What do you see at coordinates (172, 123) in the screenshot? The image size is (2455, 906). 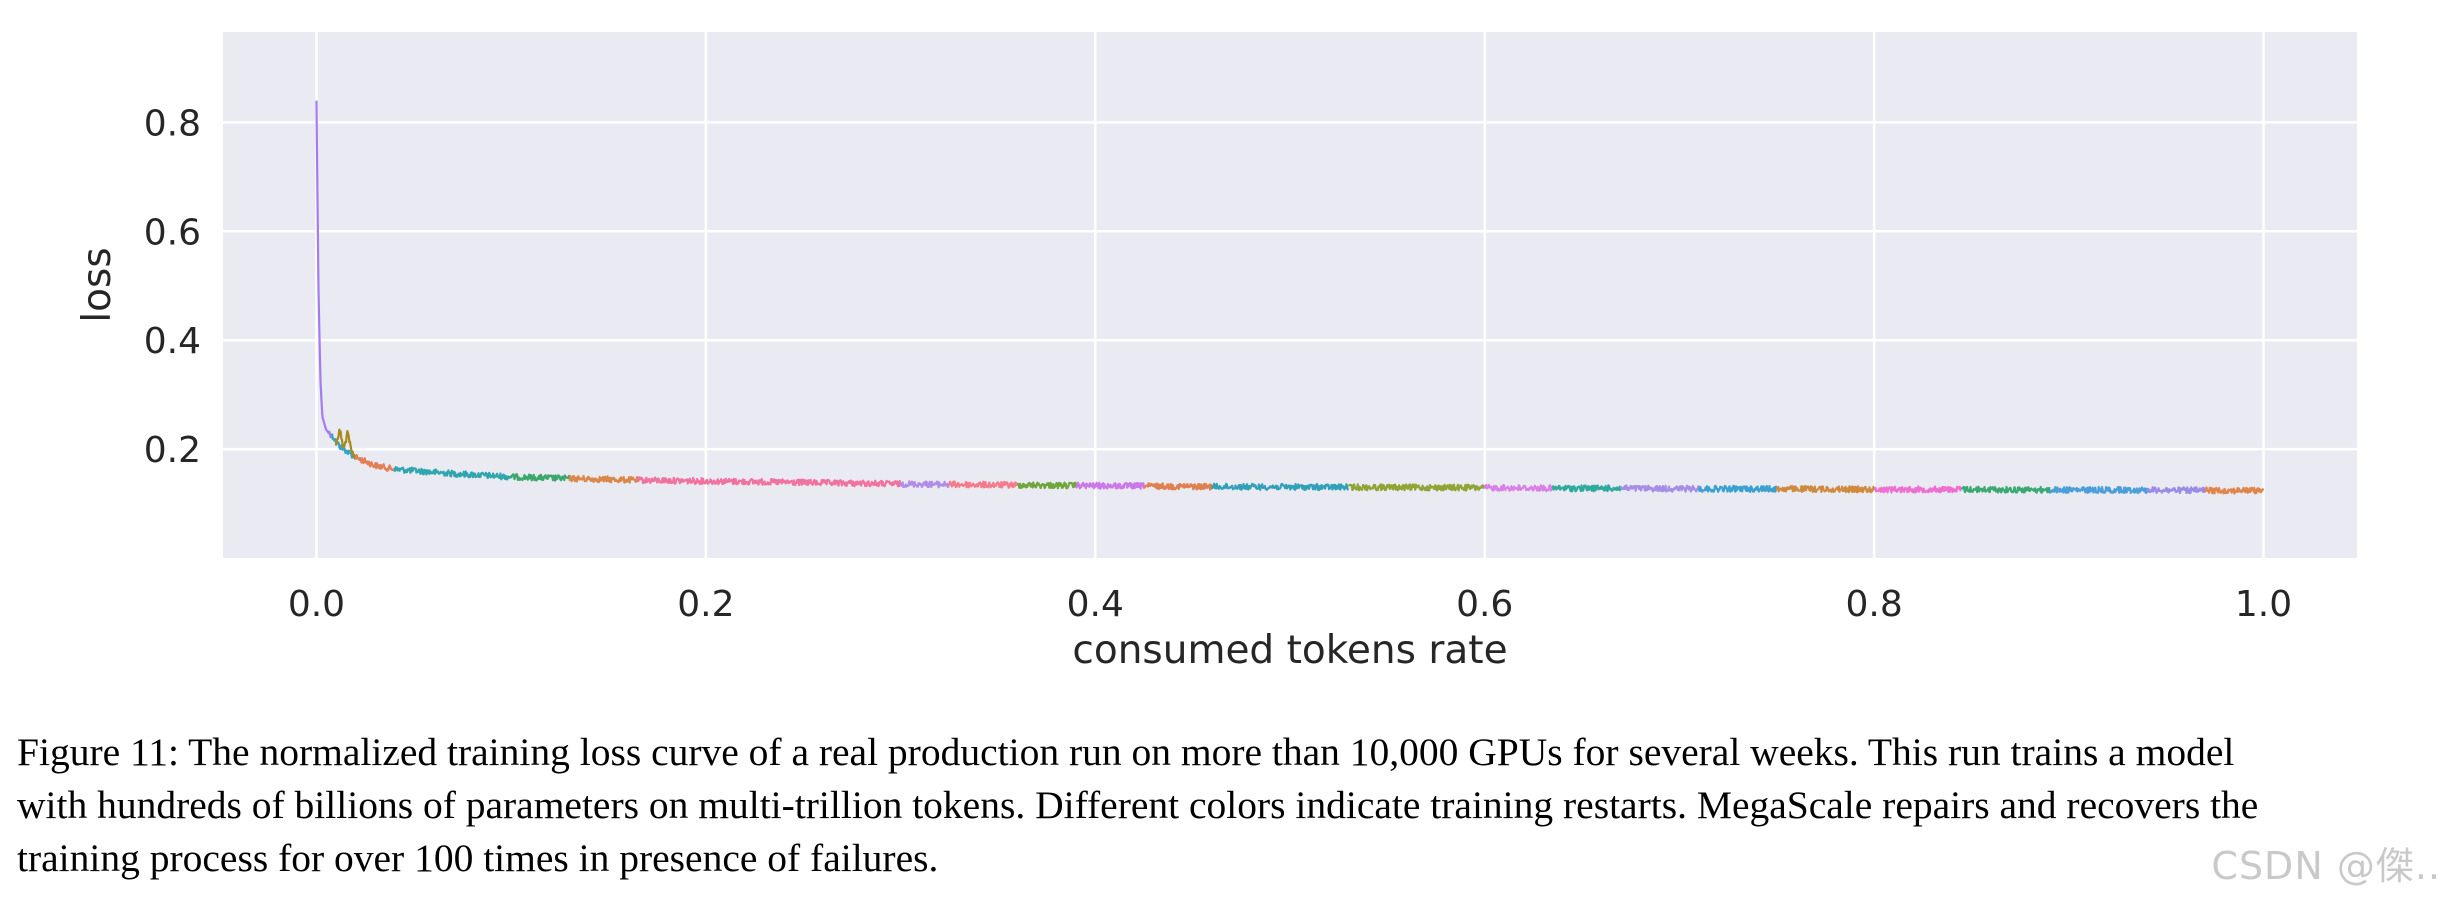 I see `y-tick-label: 0.8` at bounding box center [172, 123].